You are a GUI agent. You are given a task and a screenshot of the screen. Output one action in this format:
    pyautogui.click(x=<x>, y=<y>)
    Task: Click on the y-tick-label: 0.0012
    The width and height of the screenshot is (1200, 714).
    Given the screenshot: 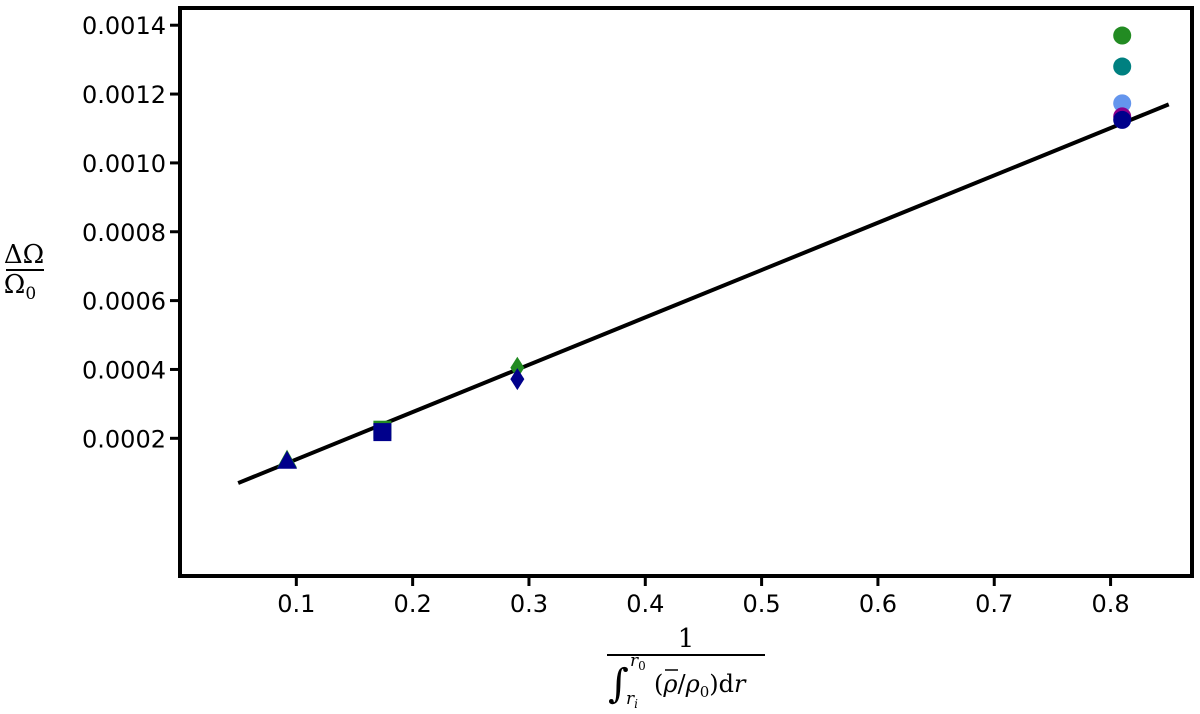 What is the action you would take?
    pyautogui.click(x=124, y=95)
    